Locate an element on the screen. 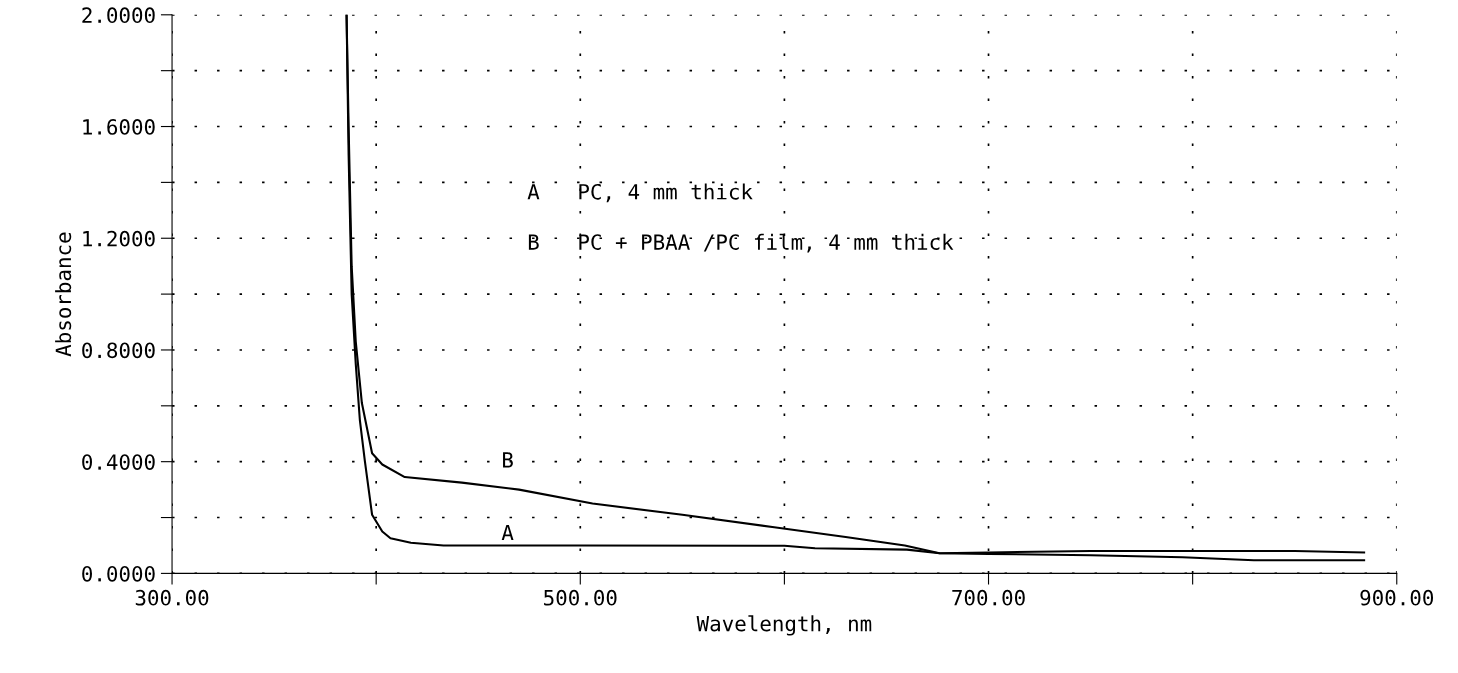  x-axis-title: Wavelength, nm is located at coordinates (784, 625).